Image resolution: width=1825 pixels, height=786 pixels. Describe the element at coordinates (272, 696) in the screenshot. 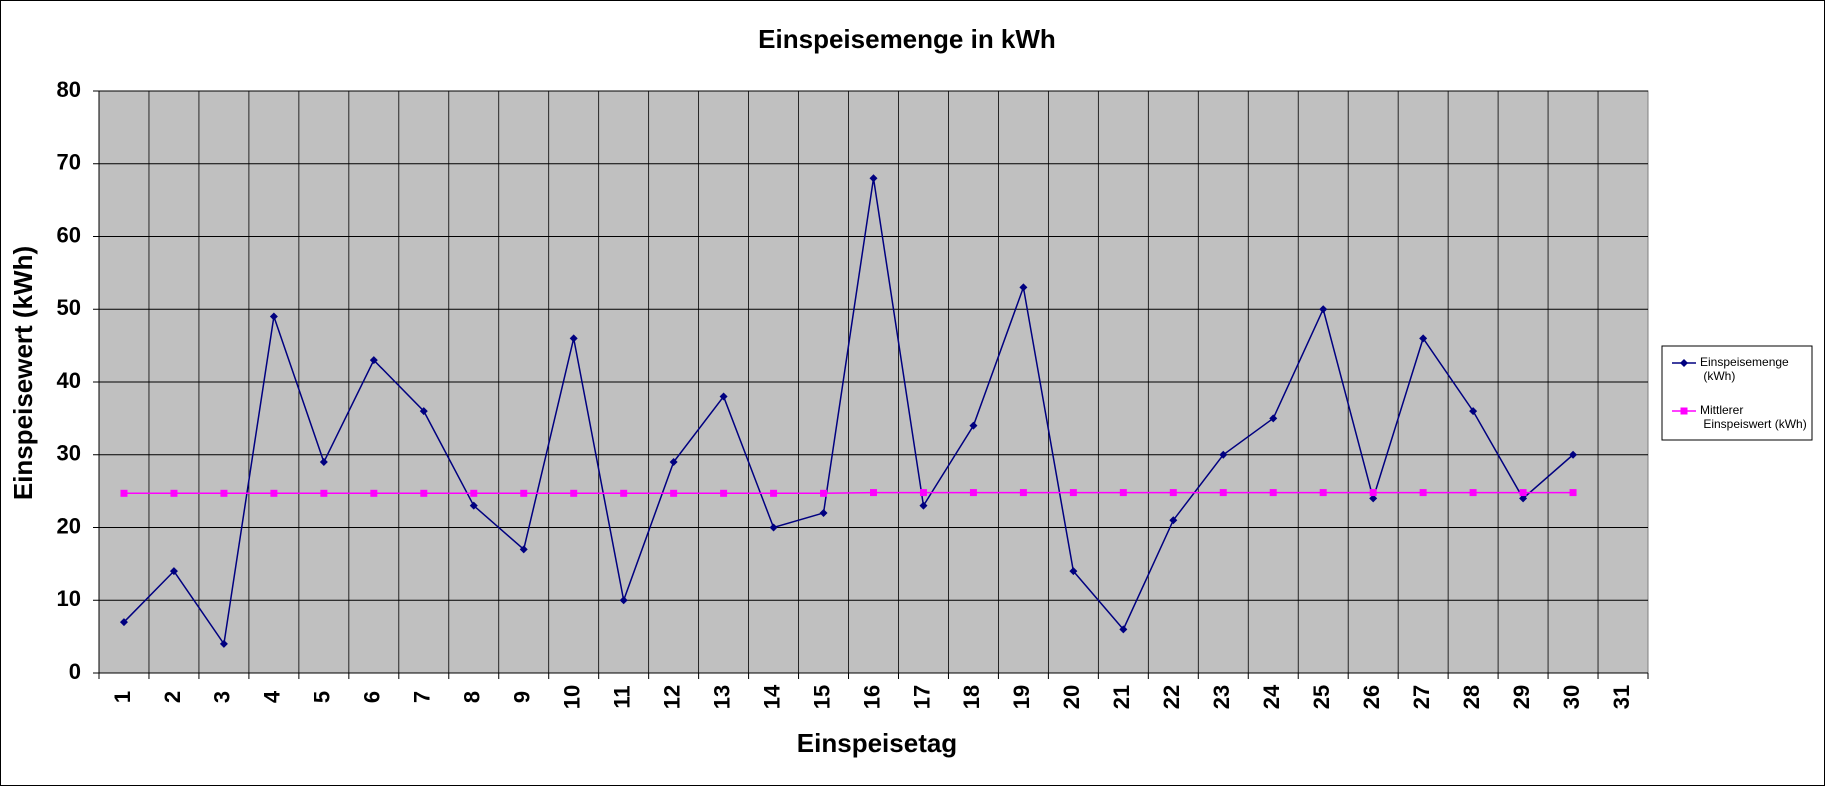

I see `x-tick-label: 4` at that location.